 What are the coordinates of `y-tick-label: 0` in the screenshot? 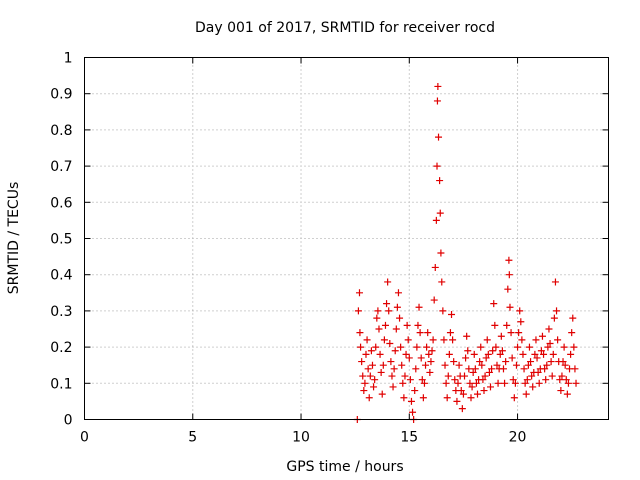 It's located at (68, 421).